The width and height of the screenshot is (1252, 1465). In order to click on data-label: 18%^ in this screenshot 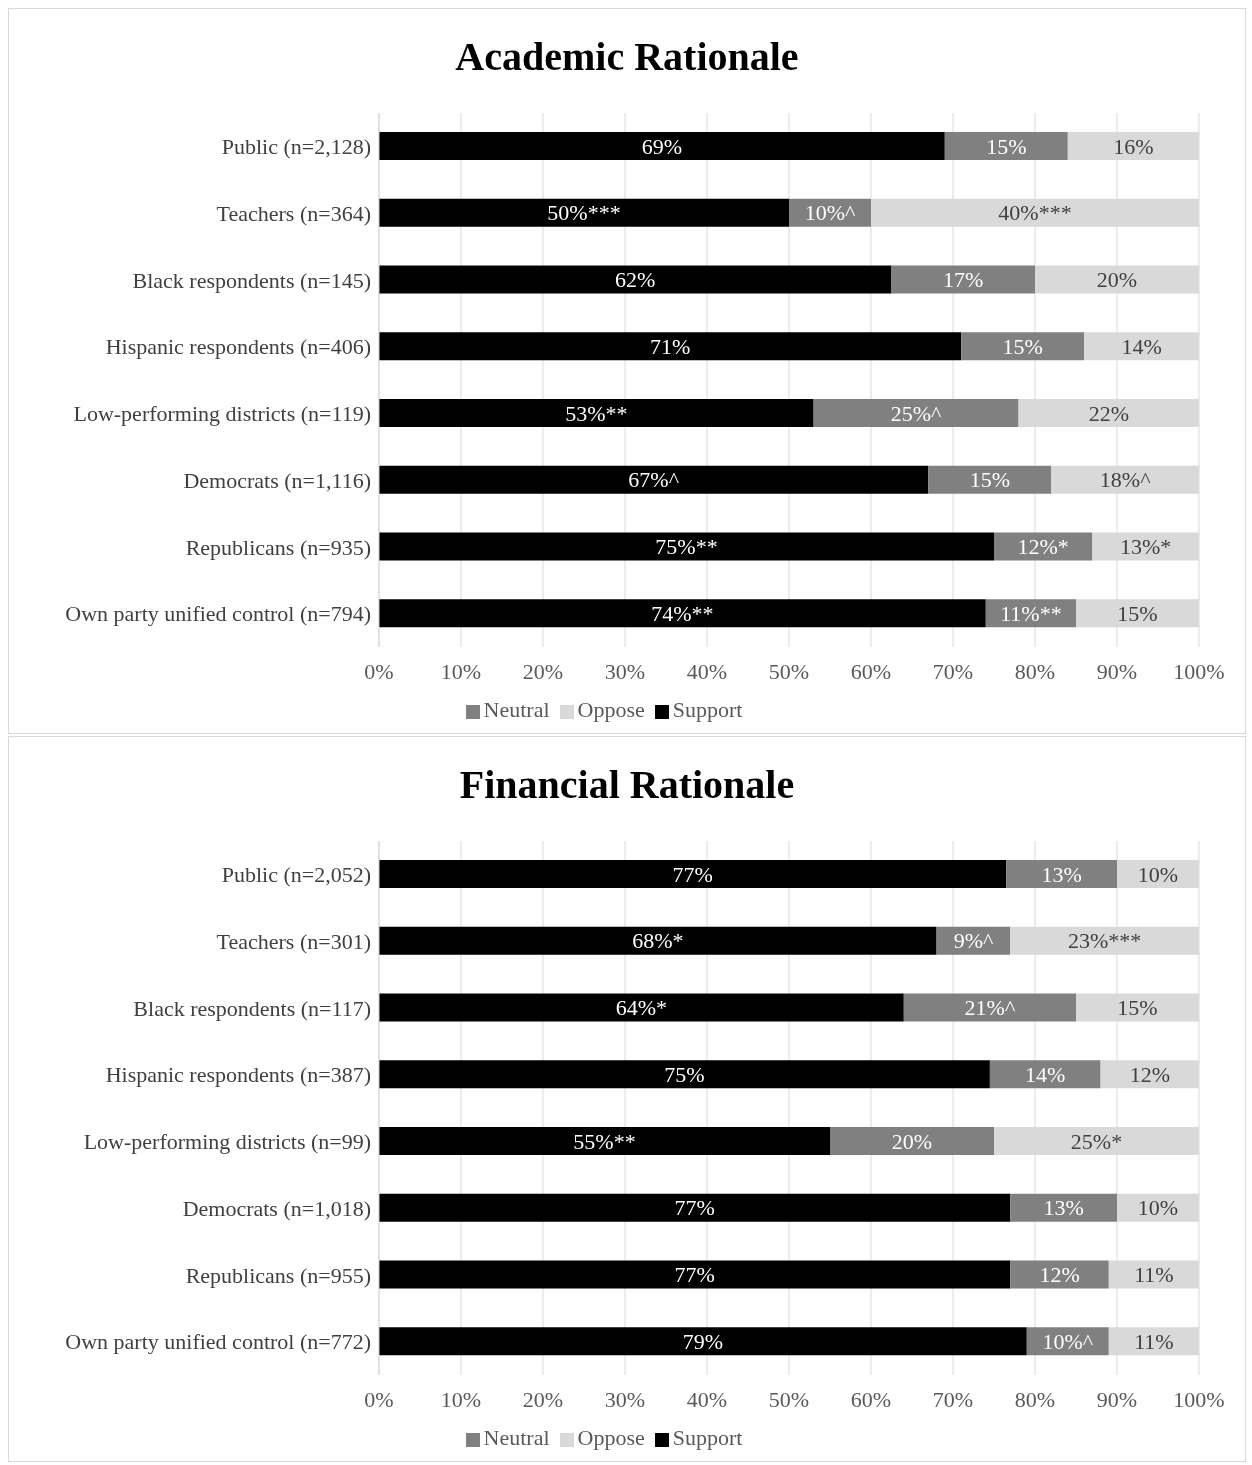, I will do `click(1125, 480)`.